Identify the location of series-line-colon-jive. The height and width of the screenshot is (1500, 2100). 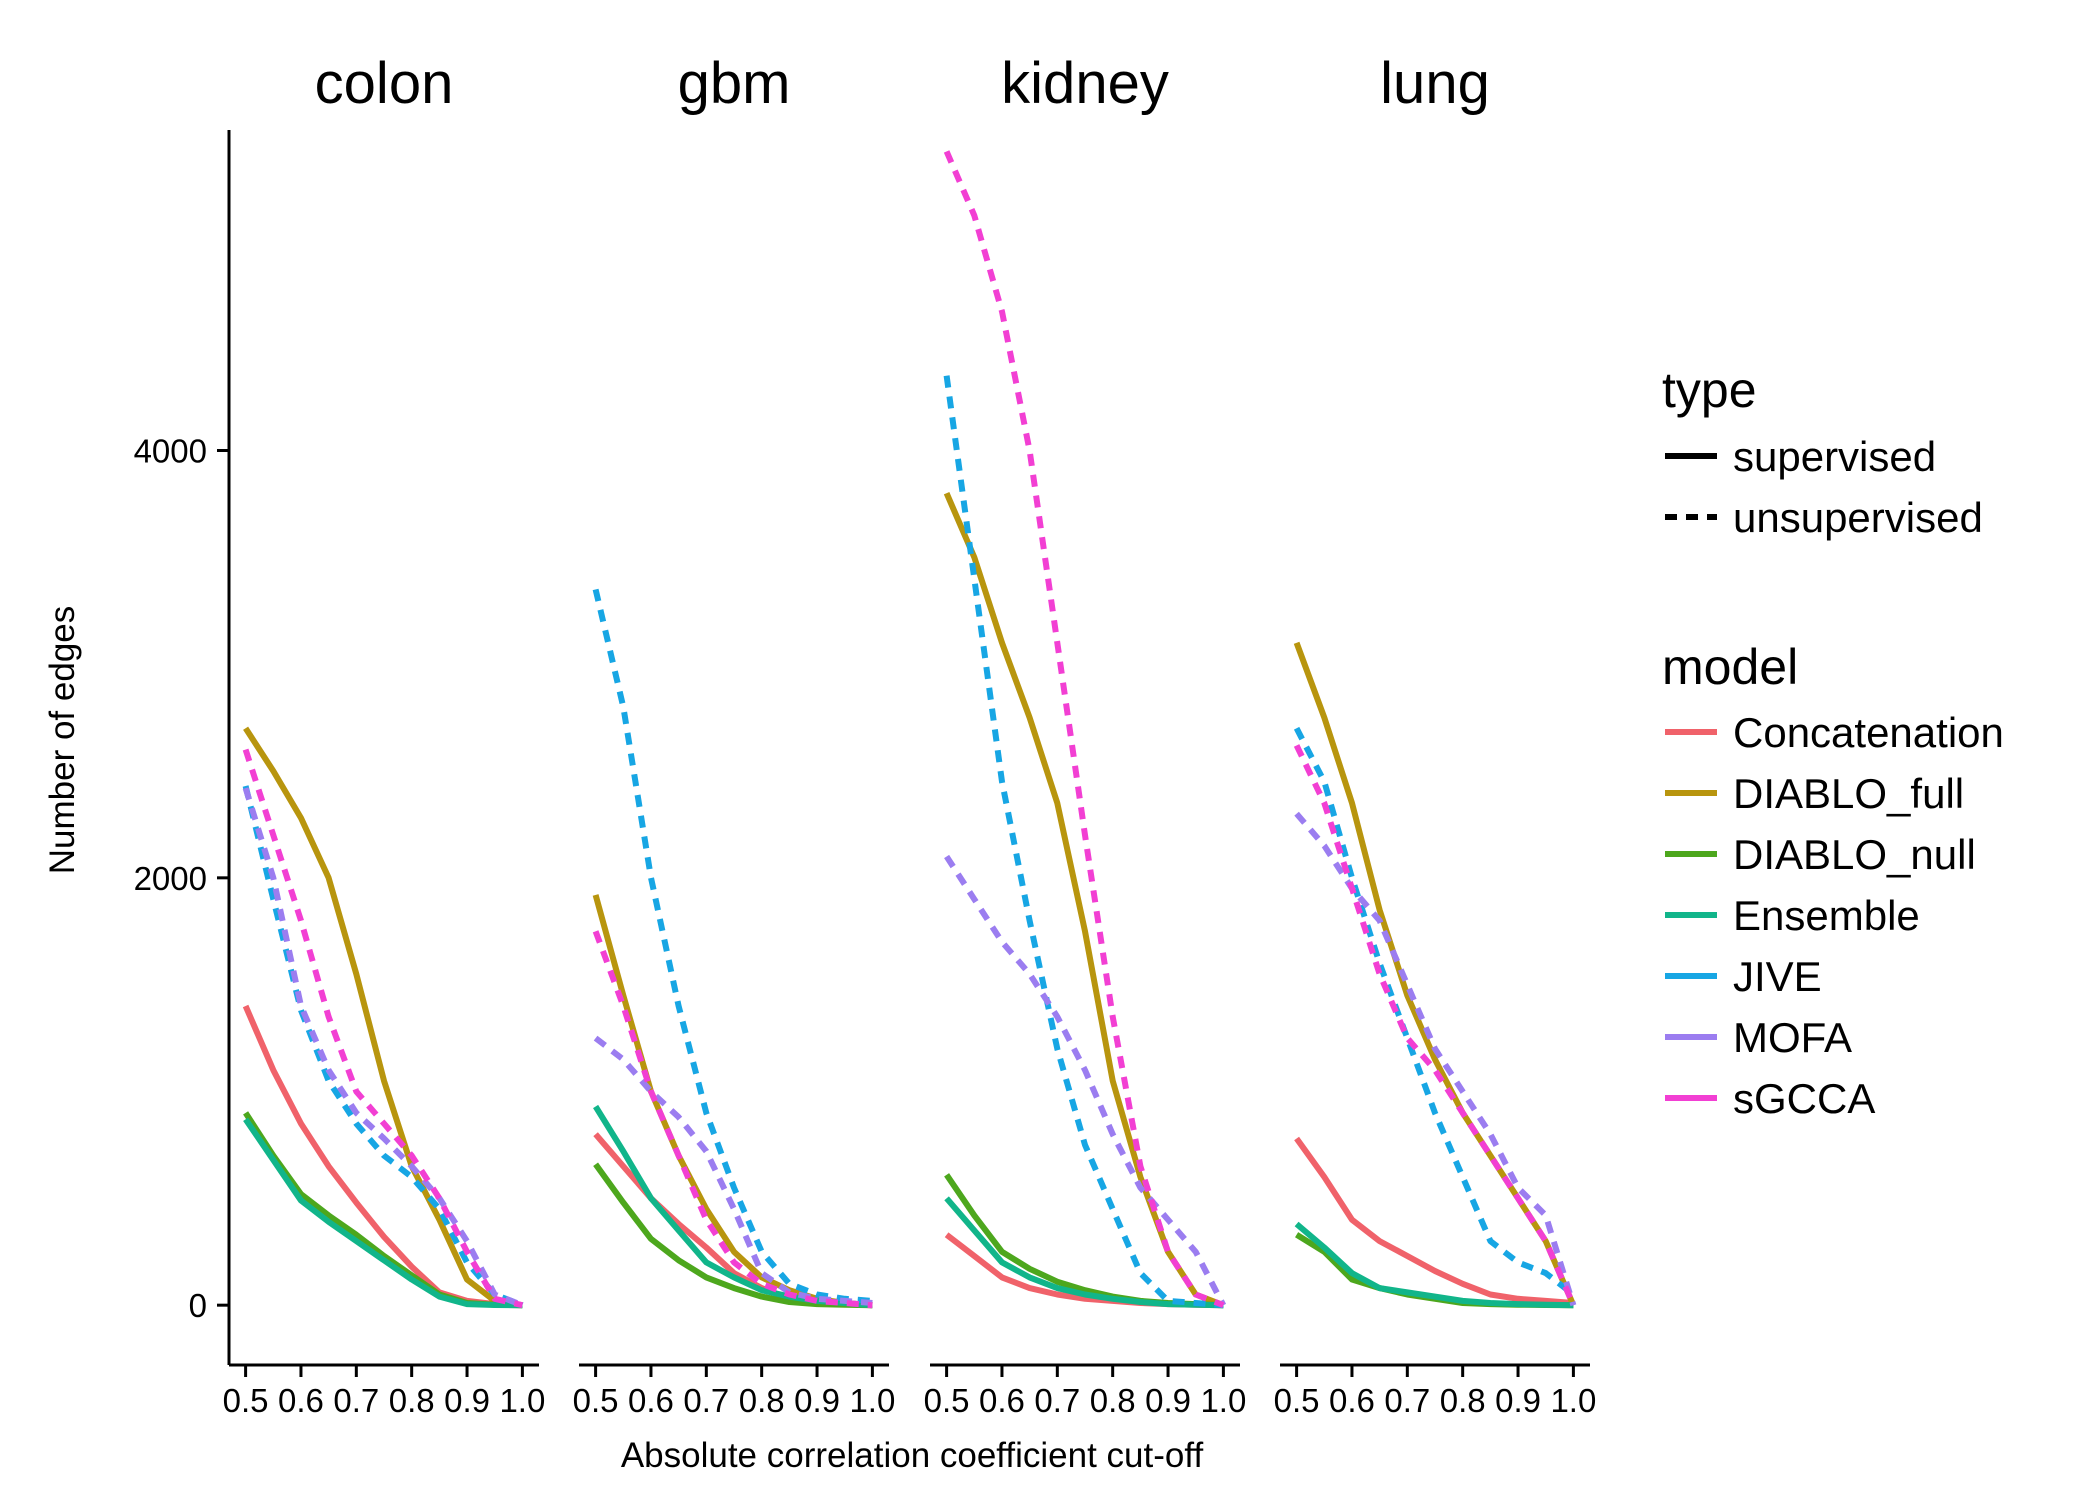
(383, 1046).